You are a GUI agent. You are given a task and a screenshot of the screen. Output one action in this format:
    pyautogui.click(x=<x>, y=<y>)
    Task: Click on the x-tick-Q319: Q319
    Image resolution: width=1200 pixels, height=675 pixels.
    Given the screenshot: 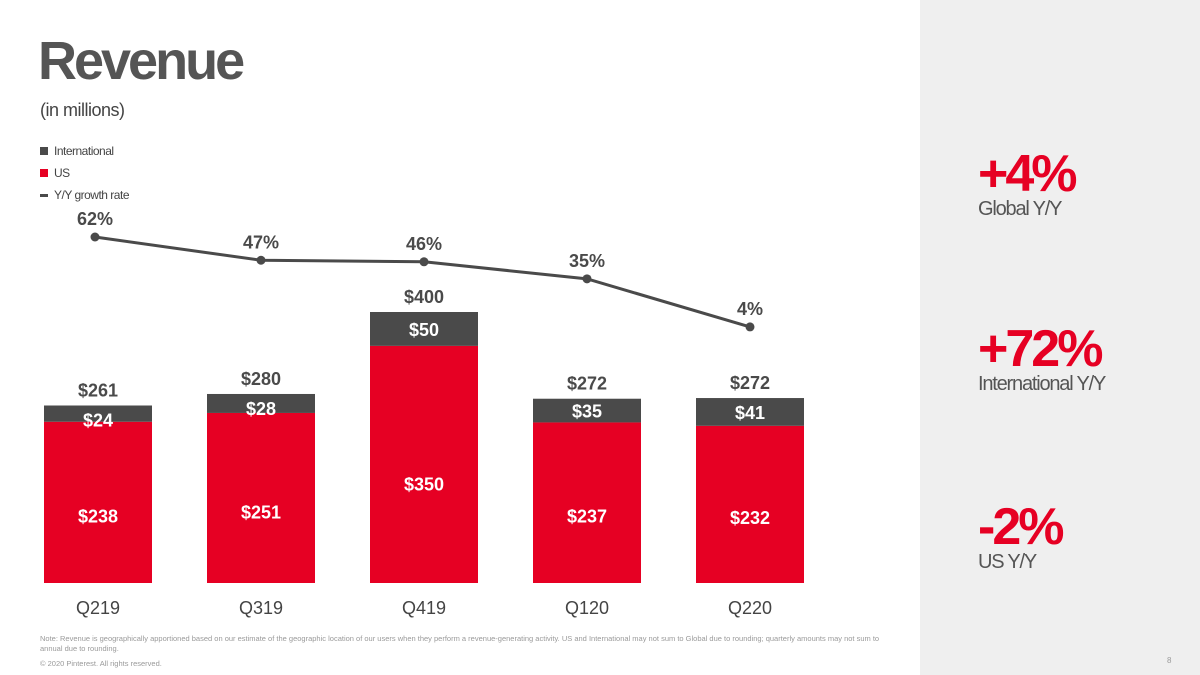 What is the action you would take?
    pyautogui.click(x=261, y=608)
    